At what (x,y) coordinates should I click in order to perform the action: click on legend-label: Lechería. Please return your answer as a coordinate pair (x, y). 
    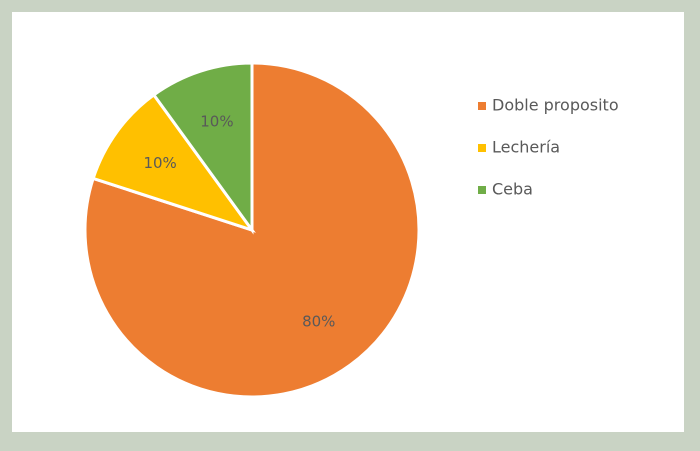
    Looking at the image, I should click on (526, 147).